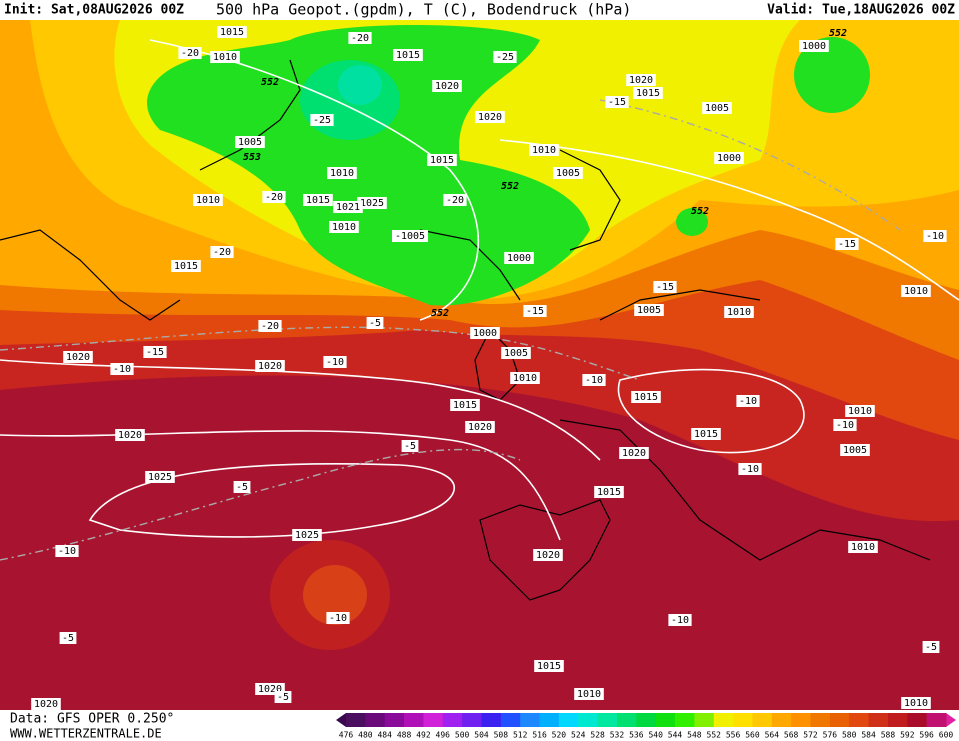  What do you see at coordinates (655, 735) in the screenshot?
I see `colorbar-label: 540` at bounding box center [655, 735].